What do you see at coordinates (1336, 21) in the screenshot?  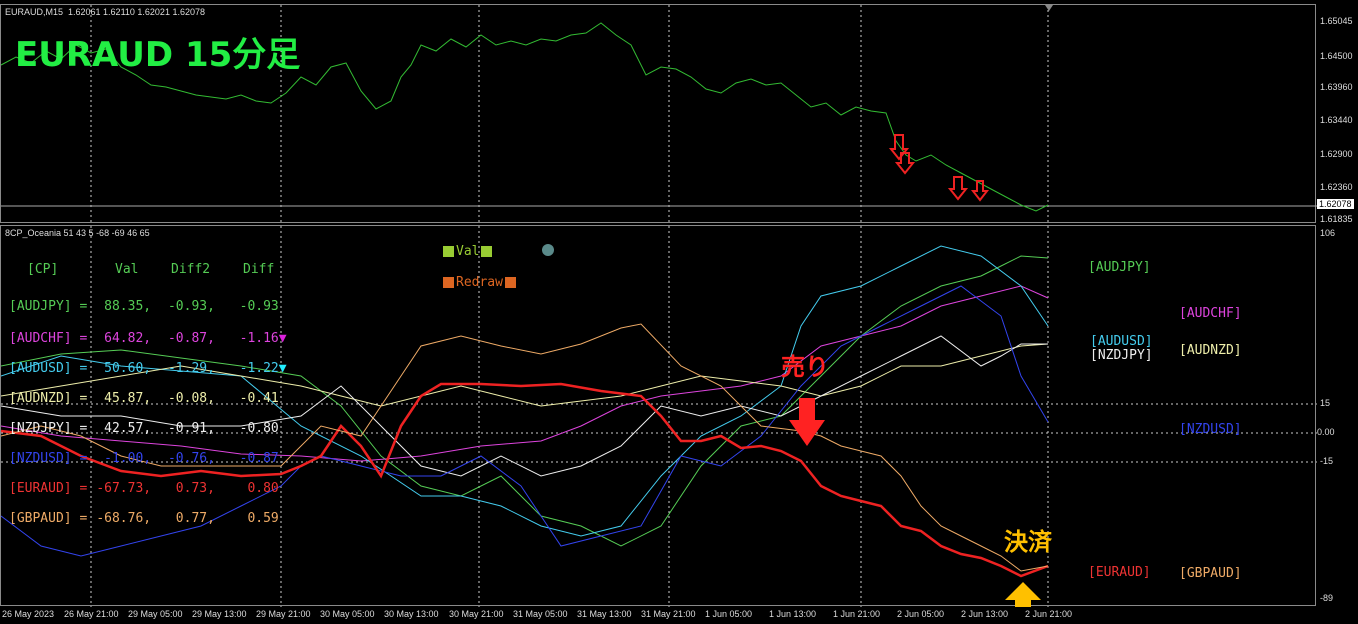 I see `price-tick: 1.65045` at bounding box center [1336, 21].